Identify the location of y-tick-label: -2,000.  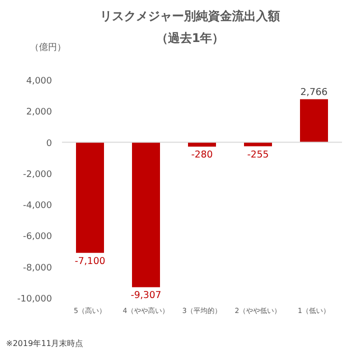
(37, 175).